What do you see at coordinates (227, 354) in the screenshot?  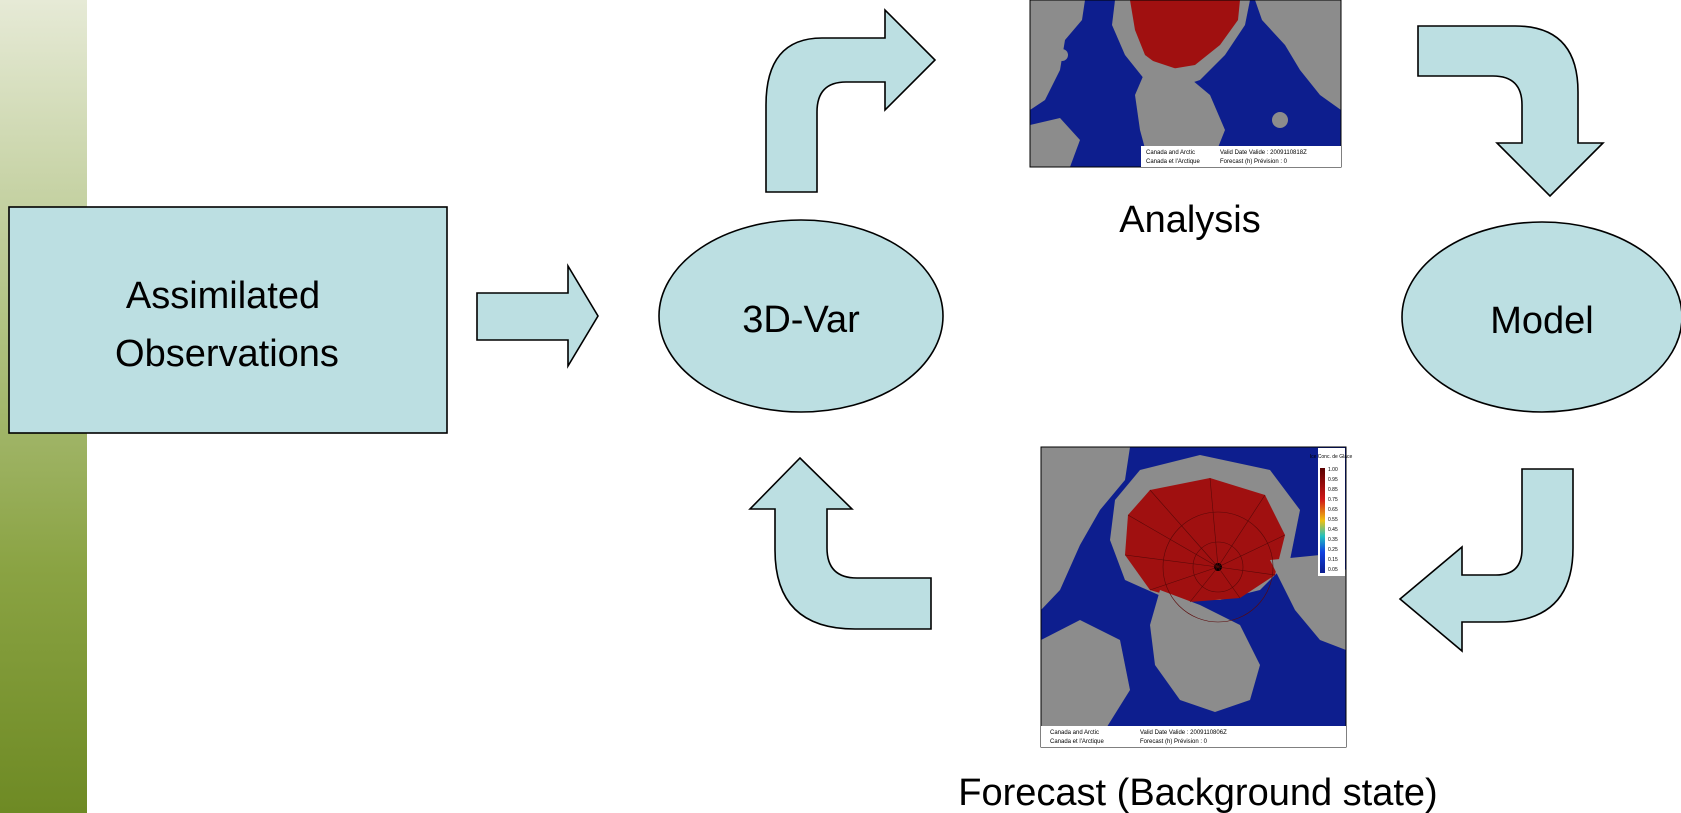 I see `observations-label-line2: Observations` at bounding box center [227, 354].